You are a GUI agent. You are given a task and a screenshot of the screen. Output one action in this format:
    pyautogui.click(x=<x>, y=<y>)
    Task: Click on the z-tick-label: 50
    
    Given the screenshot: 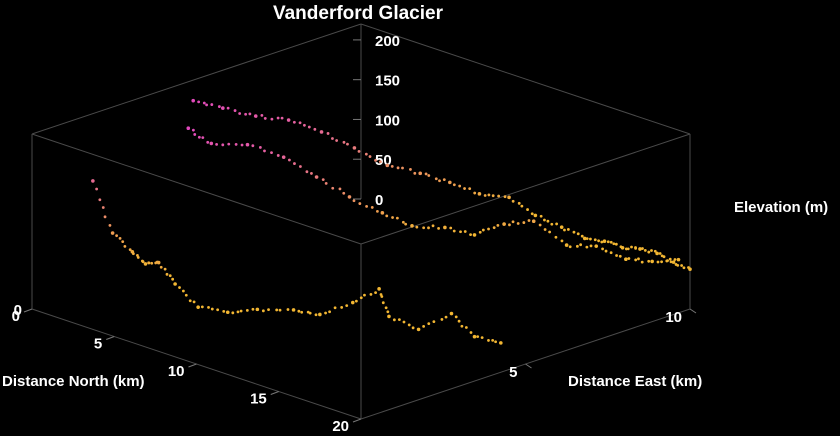 What is the action you would take?
    pyautogui.click(x=383, y=160)
    